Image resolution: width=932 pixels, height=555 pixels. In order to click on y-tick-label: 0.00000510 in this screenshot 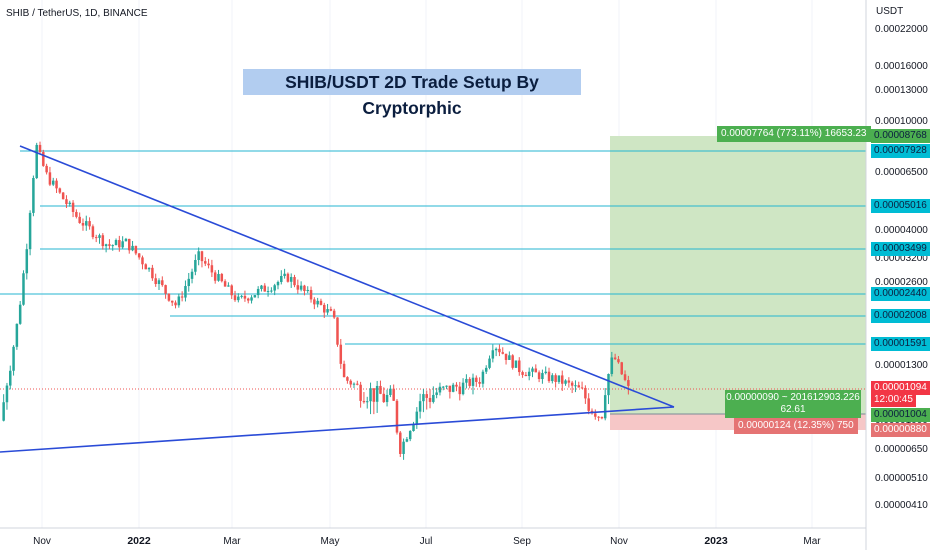, I will do `click(901, 478)`.